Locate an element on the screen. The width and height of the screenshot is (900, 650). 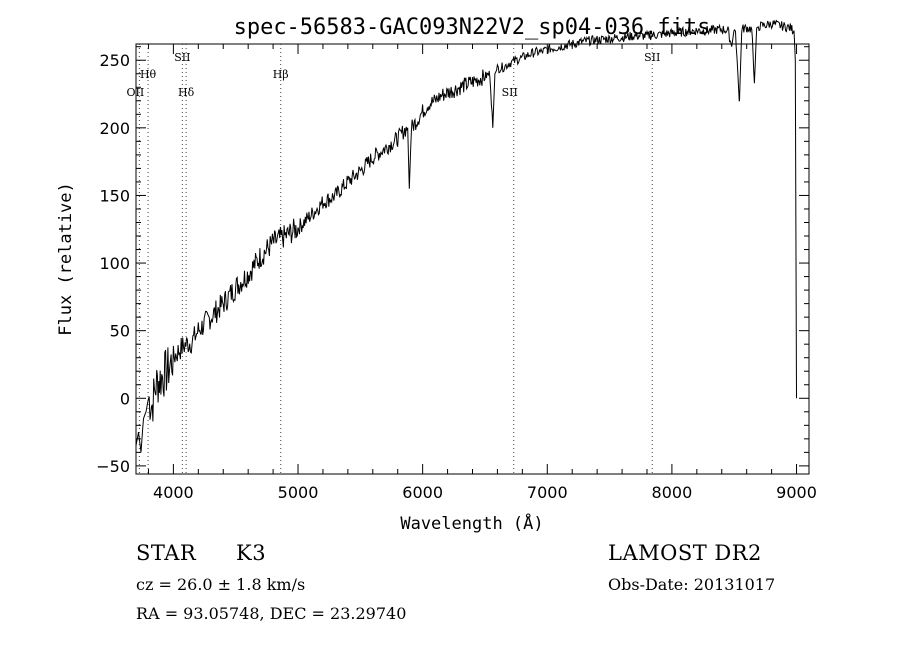
x-tick-label: 6000 is located at coordinates (422, 492).